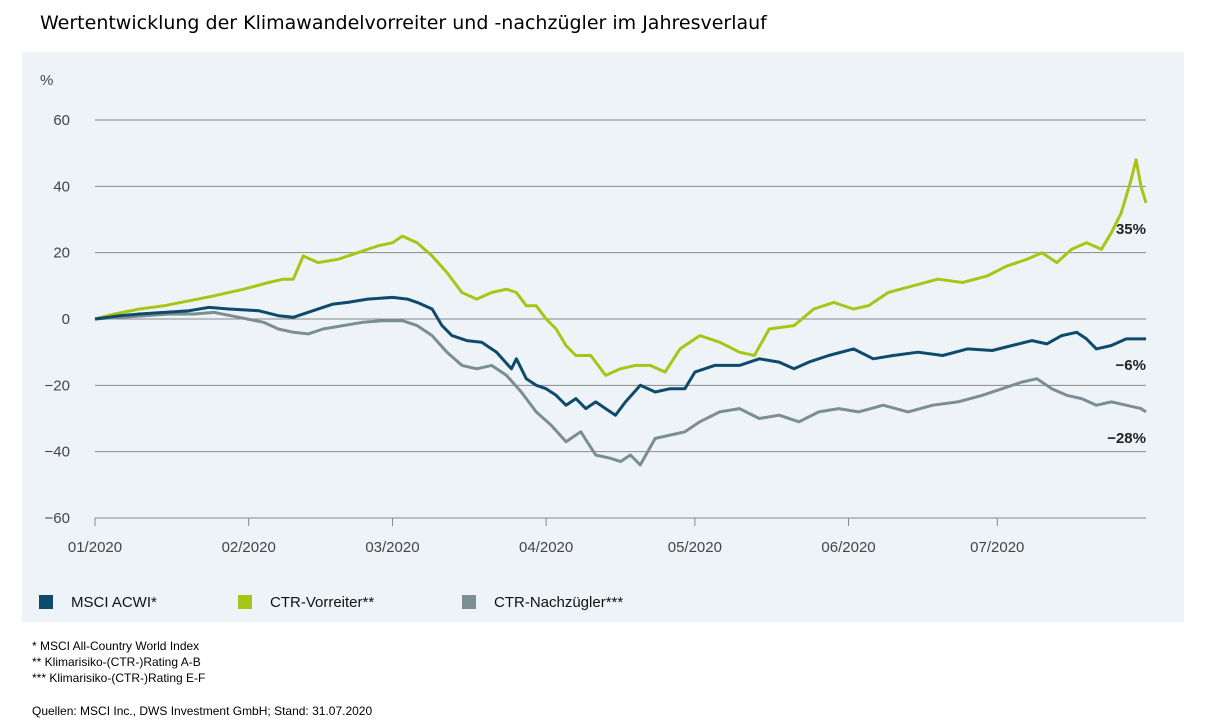 Image resolution: width=1210 pixels, height=723 pixels. Describe the element at coordinates (558, 602) in the screenshot. I see `legend-label: CTR-Nachzügler***` at that location.